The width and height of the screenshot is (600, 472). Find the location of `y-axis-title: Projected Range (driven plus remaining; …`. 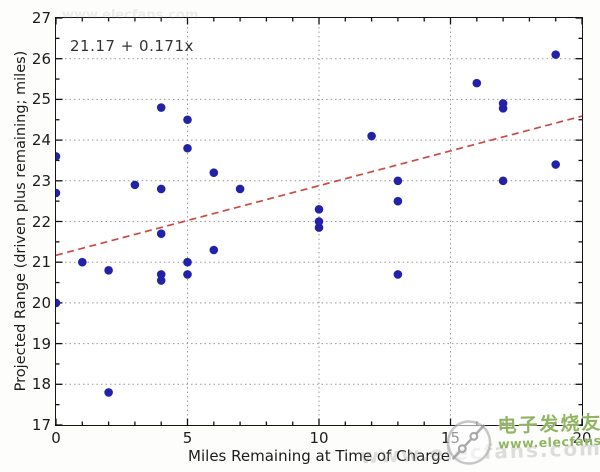

y-axis-title: Projected Range (driven plus remaining; … is located at coordinates (21, 221).